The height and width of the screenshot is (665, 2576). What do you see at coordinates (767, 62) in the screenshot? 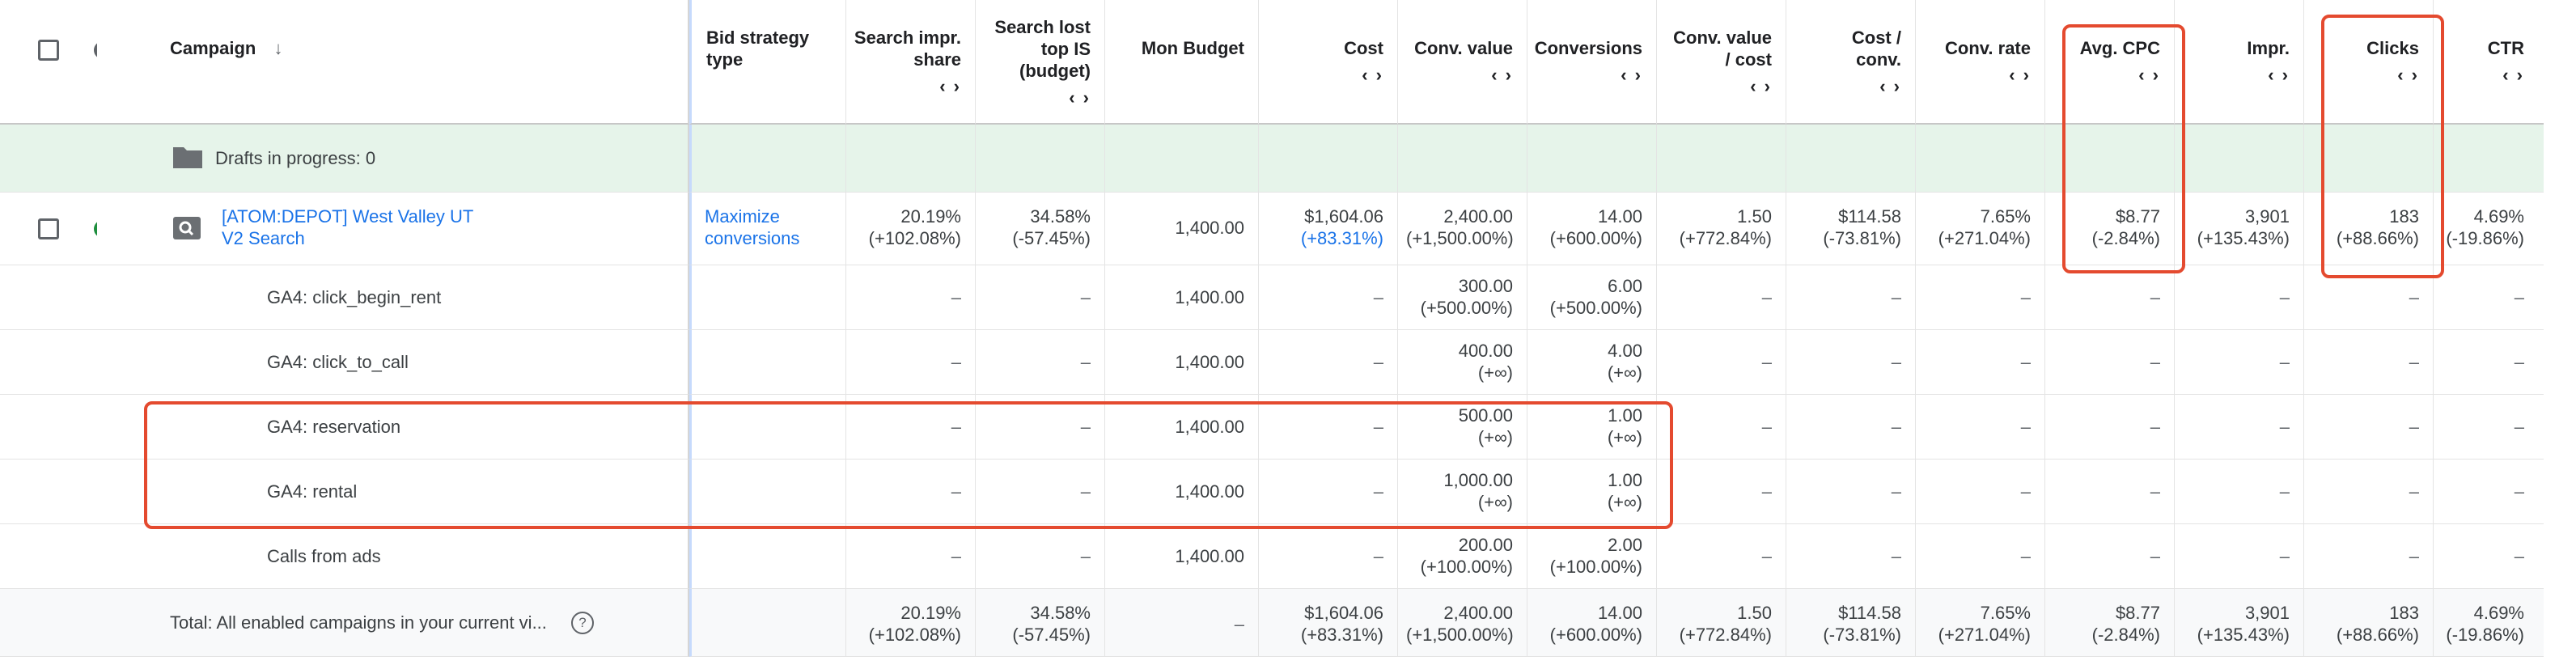
I see `header-bid-strategy: Bid strategy type` at bounding box center [767, 62].